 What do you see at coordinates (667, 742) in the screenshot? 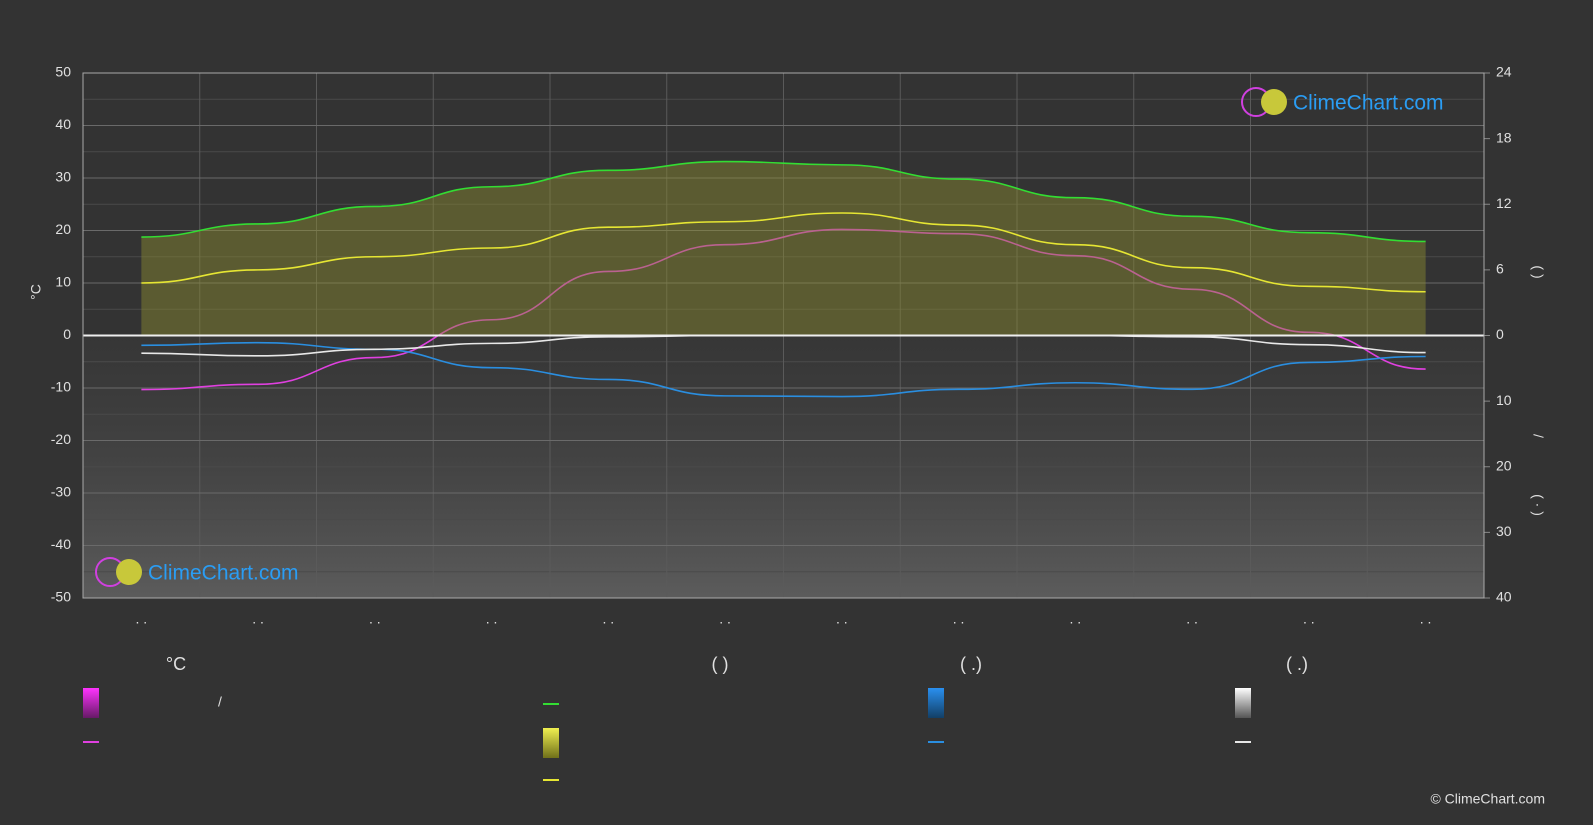
I see `legend` at bounding box center [667, 742].